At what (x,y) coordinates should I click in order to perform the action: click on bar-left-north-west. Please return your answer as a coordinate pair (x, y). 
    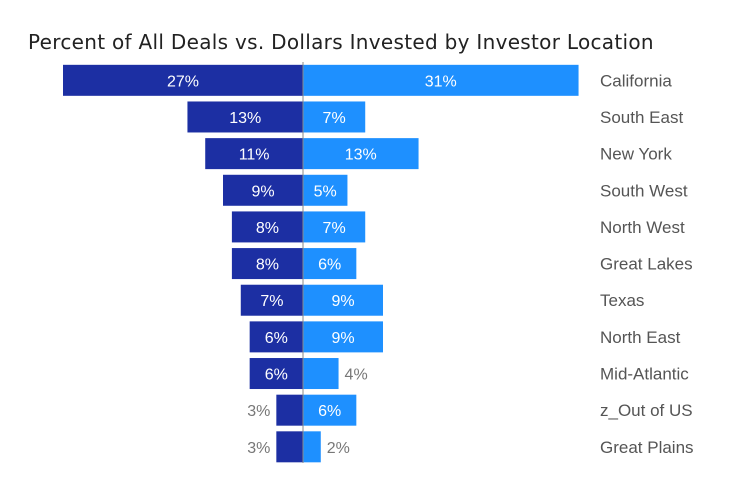
    Looking at the image, I should click on (267, 227).